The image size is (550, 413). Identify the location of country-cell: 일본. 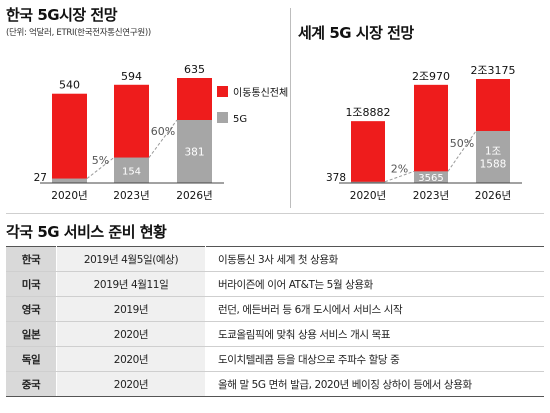
(31, 334).